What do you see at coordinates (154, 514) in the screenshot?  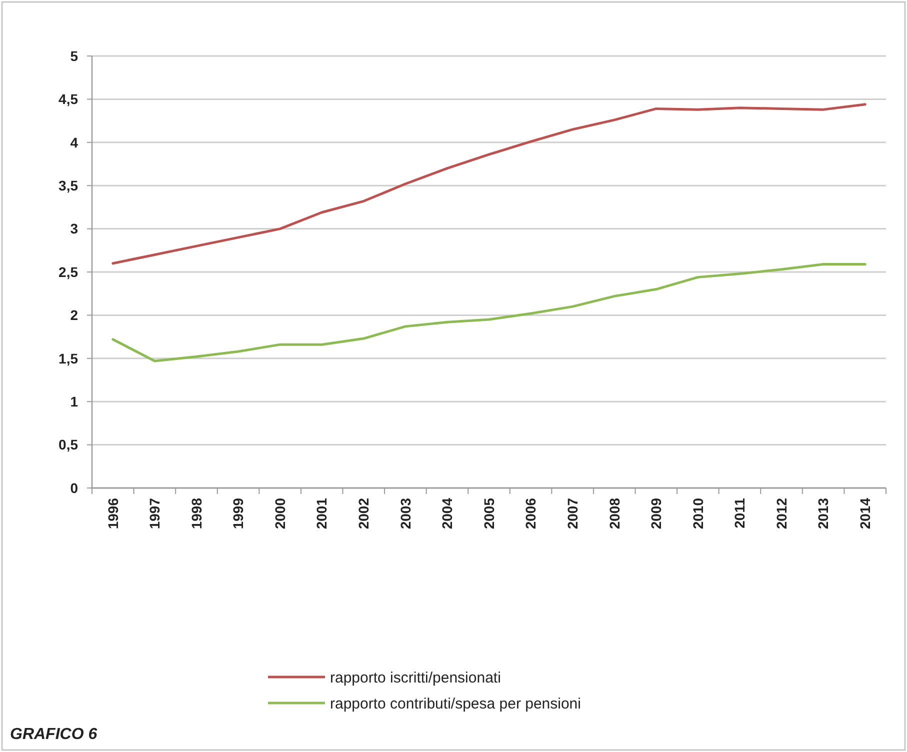 I see `x-tick-label: 1997` at bounding box center [154, 514].